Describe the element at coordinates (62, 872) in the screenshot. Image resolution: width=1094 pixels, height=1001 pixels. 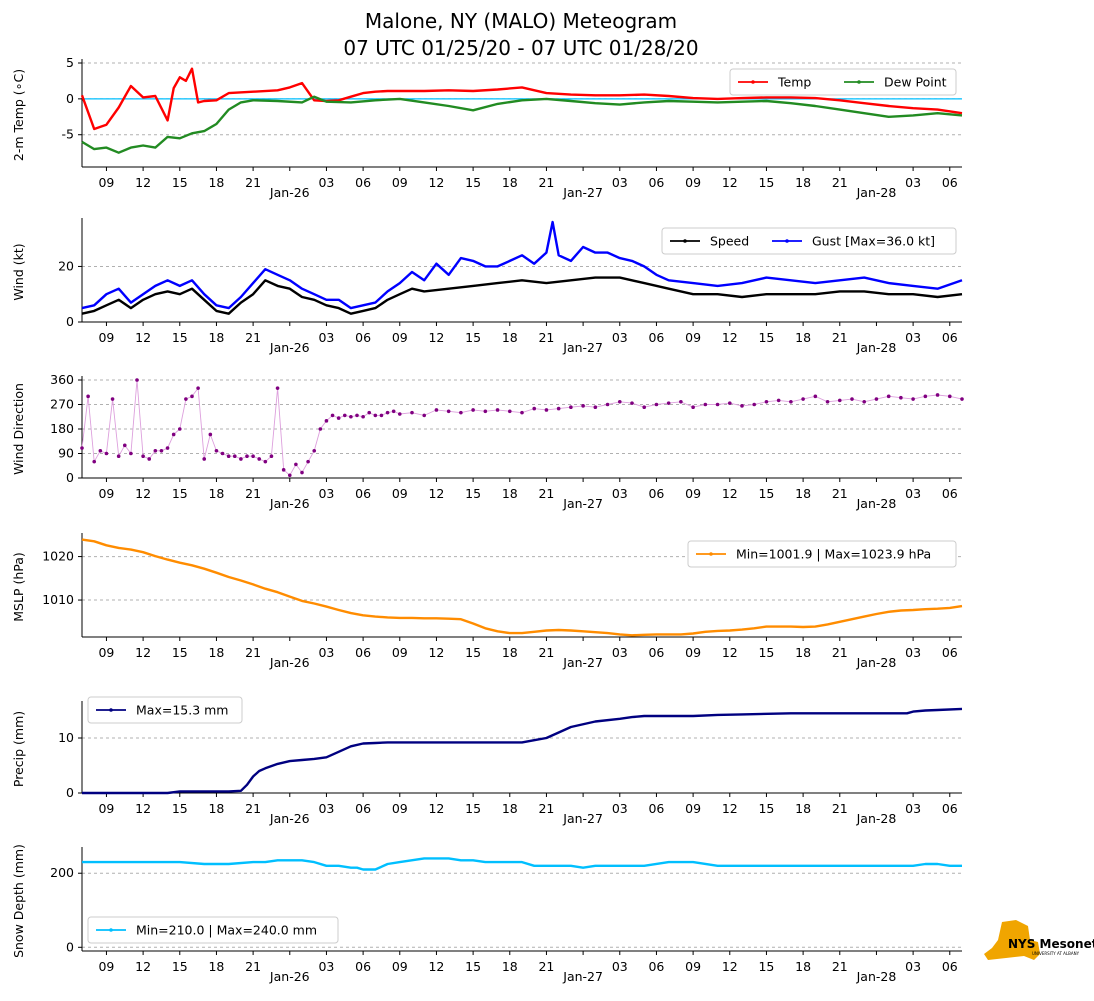
I see `y-tick-label: 200` at that location.